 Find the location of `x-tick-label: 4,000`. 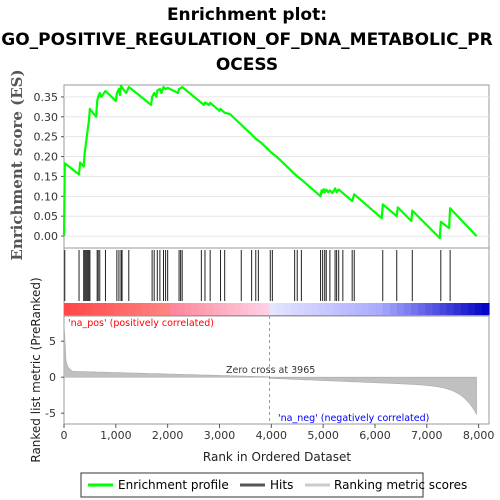

x-tick-label: 4,000 is located at coordinates (272, 435).